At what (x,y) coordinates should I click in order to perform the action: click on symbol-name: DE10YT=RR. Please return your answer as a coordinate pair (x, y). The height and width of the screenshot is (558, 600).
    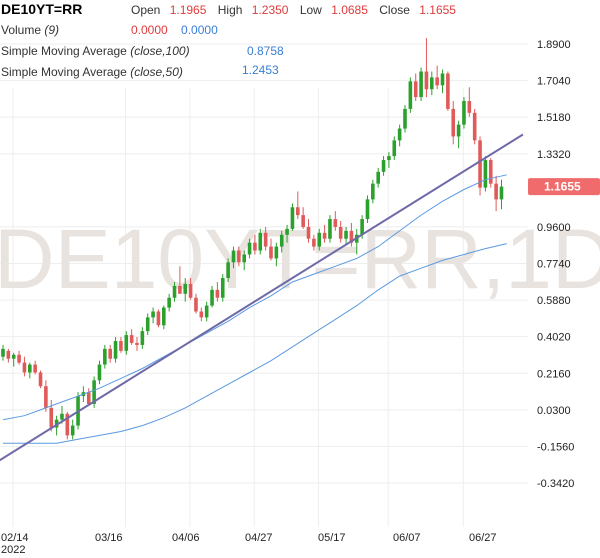
    Looking at the image, I should click on (42, 9).